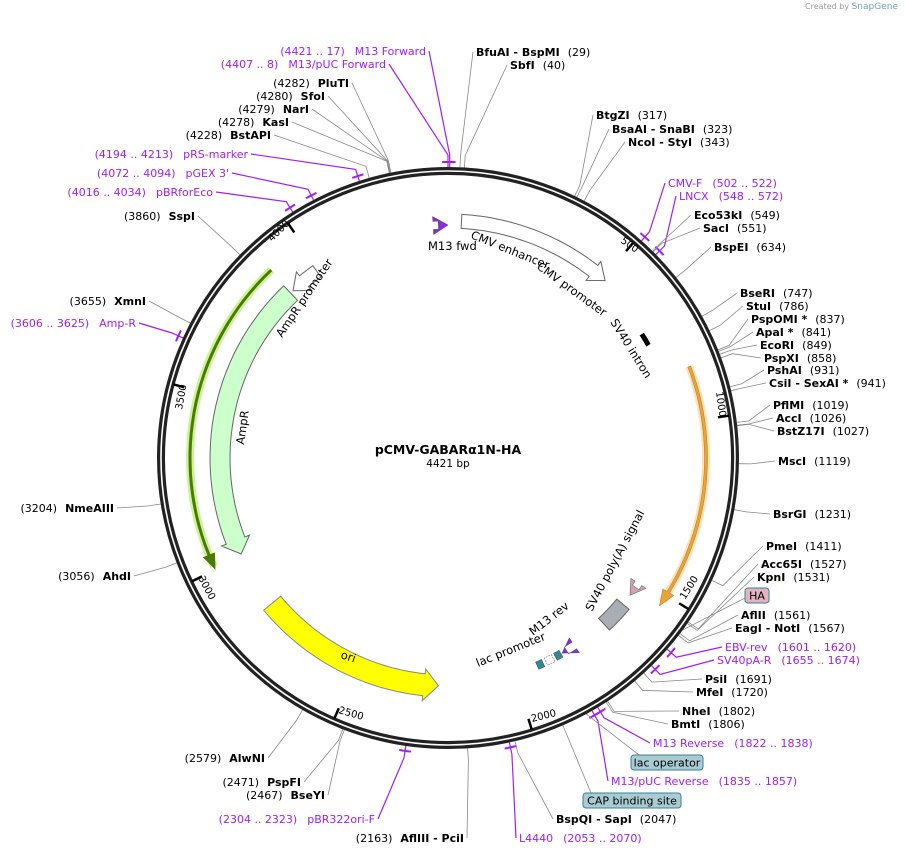  Describe the element at coordinates (348, 657) in the screenshot. I see `feature-label-ori: ori` at that location.